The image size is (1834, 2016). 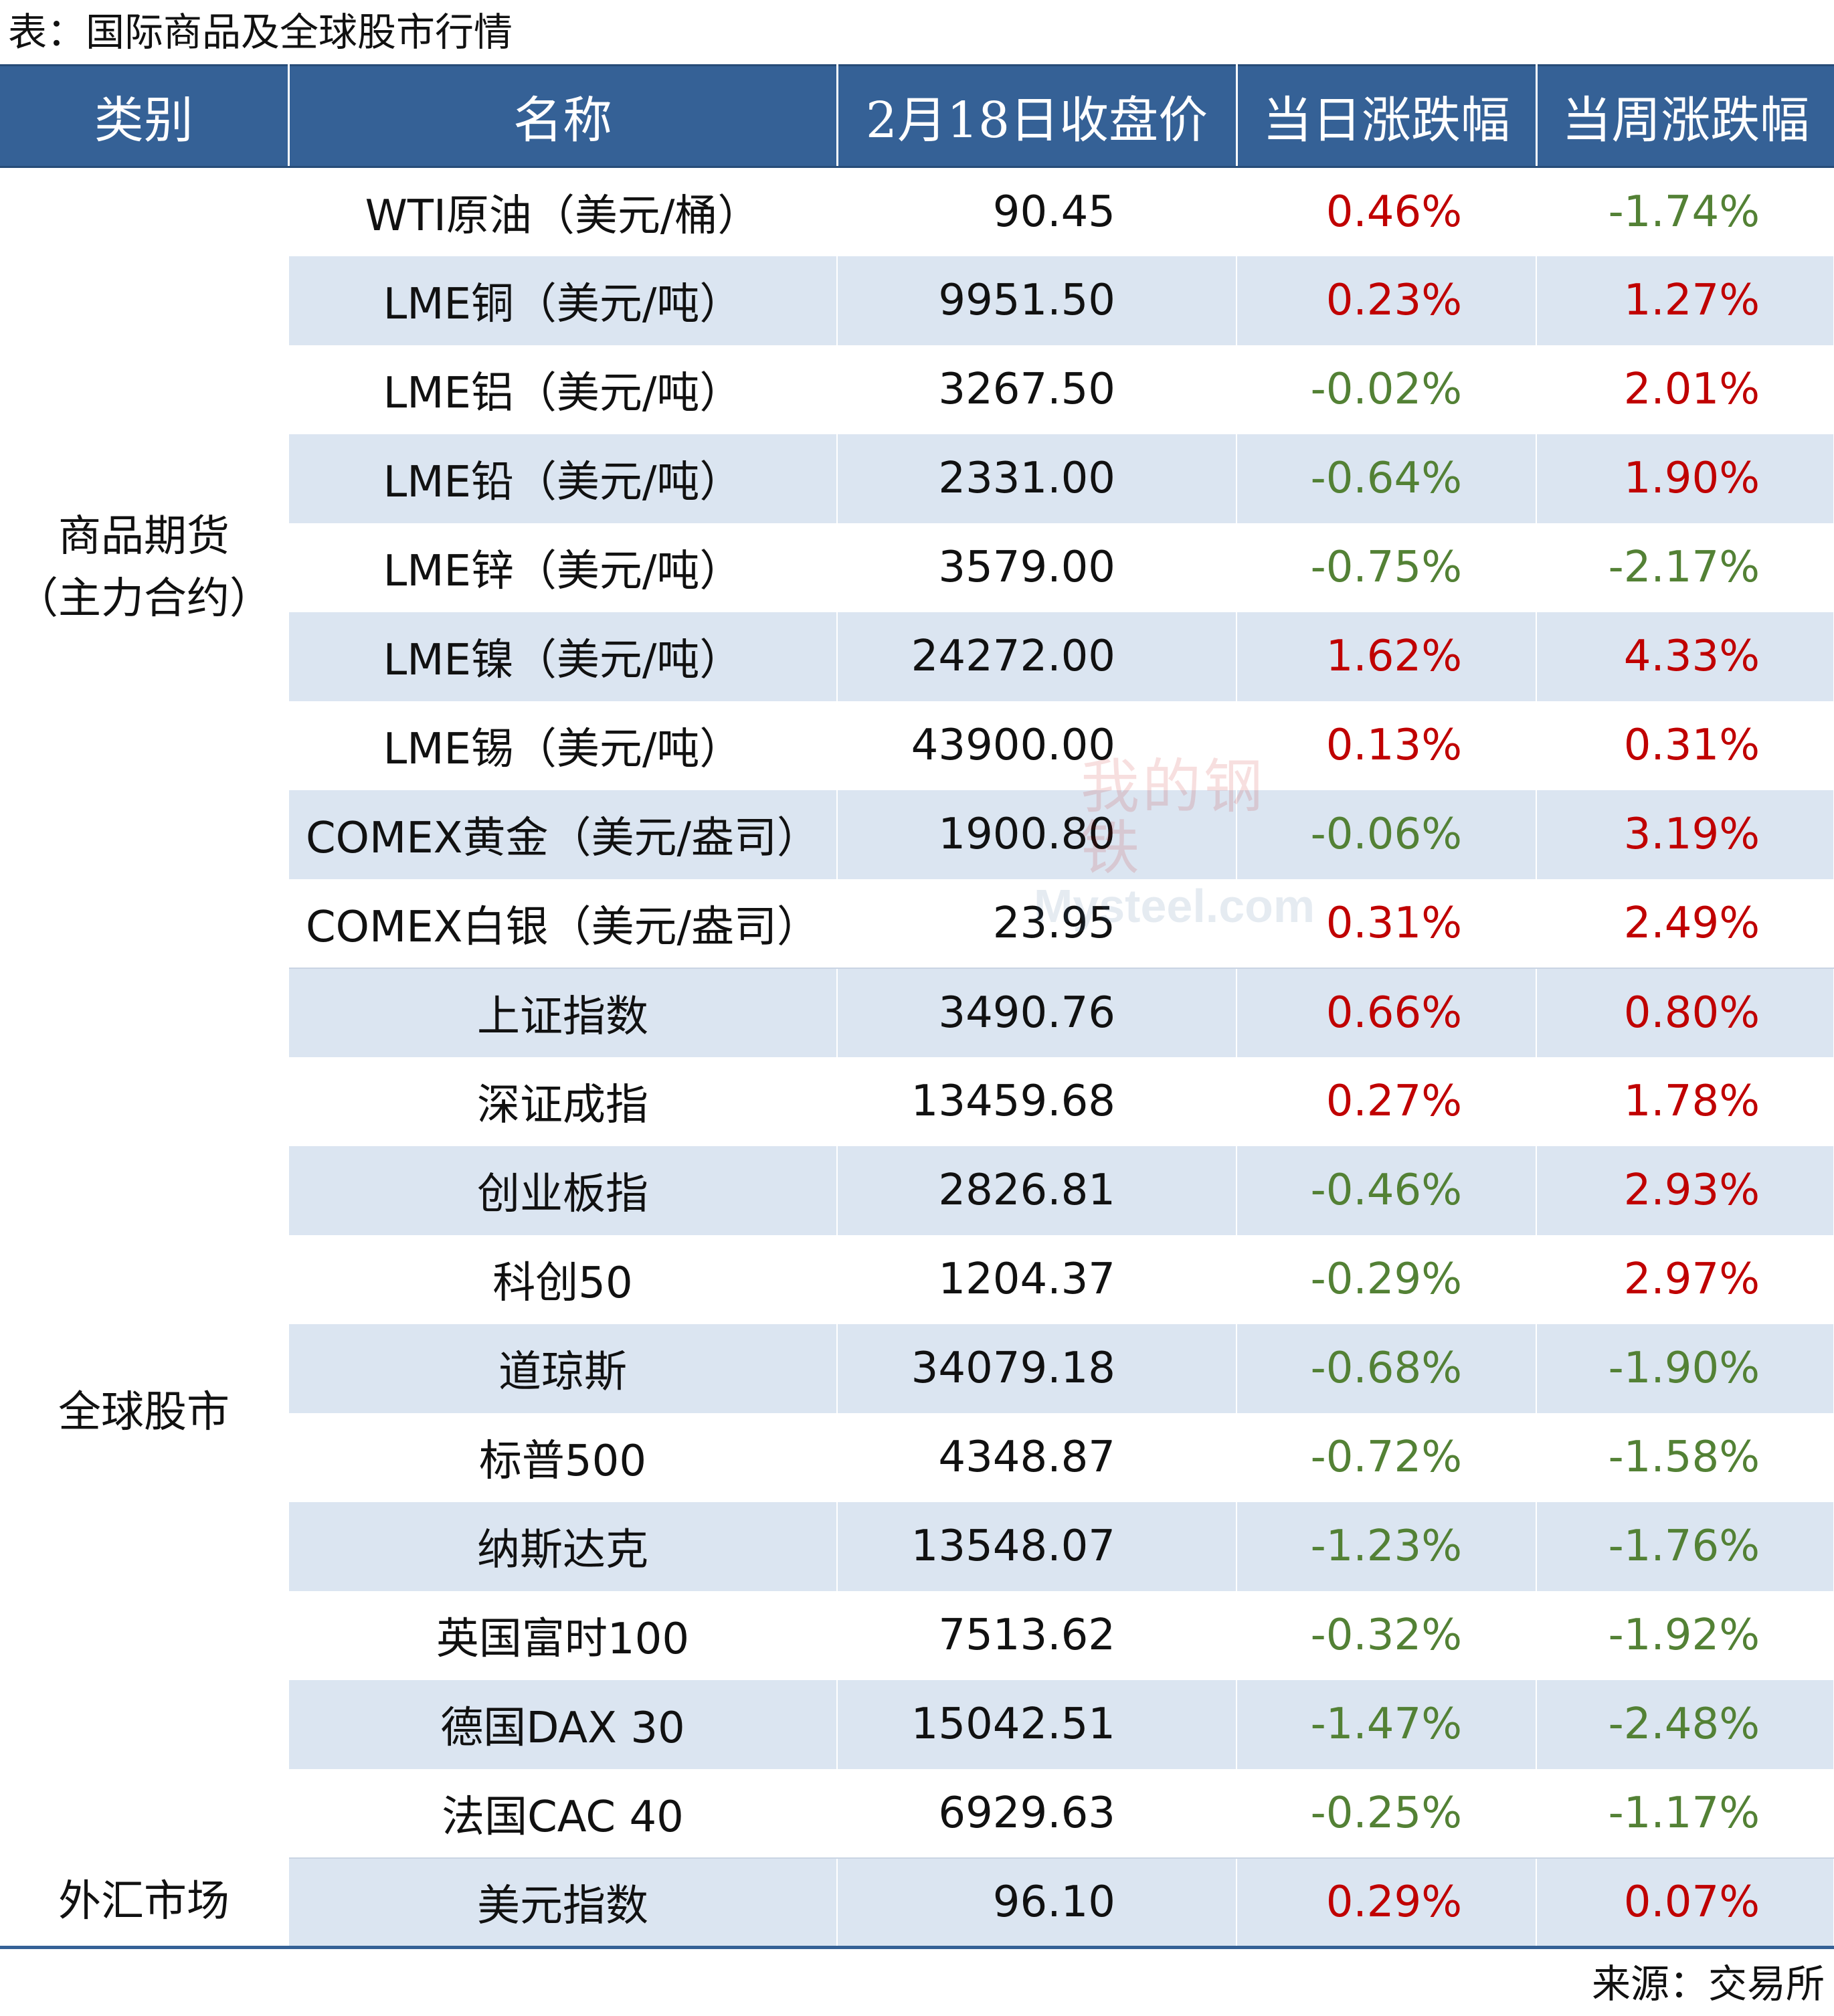 What do you see at coordinates (917, 1457) in the screenshot?
I see `table-row: 标普500 4348.87 -0.72% -1.58%` at bounding box center [917, 1457].